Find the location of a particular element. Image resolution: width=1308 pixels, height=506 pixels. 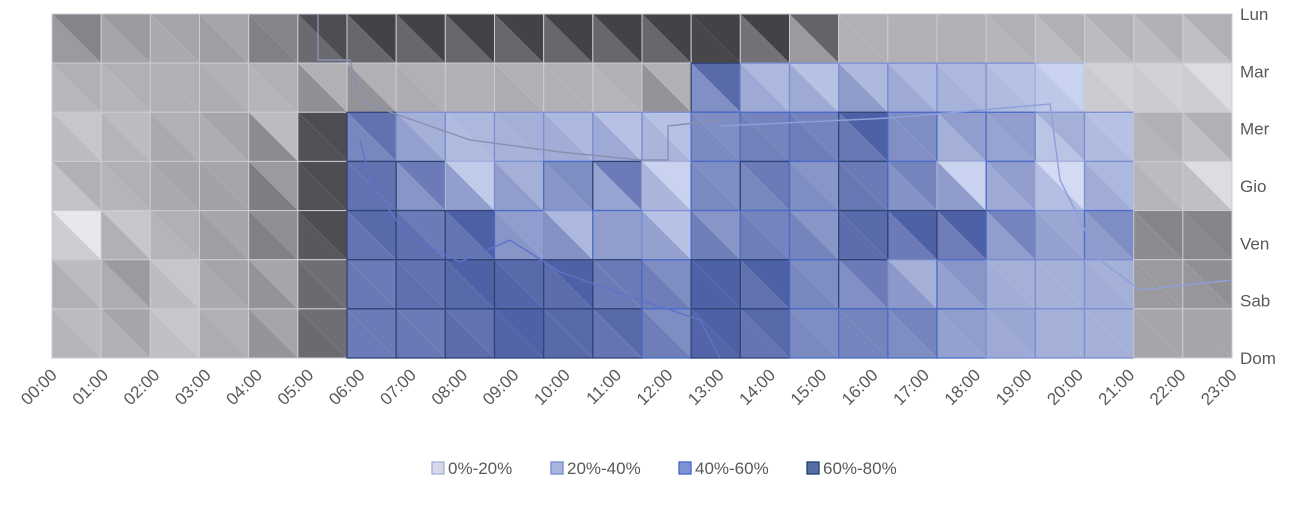

x-tick-13:00: 13:00 is located at coordinates (706, 387).